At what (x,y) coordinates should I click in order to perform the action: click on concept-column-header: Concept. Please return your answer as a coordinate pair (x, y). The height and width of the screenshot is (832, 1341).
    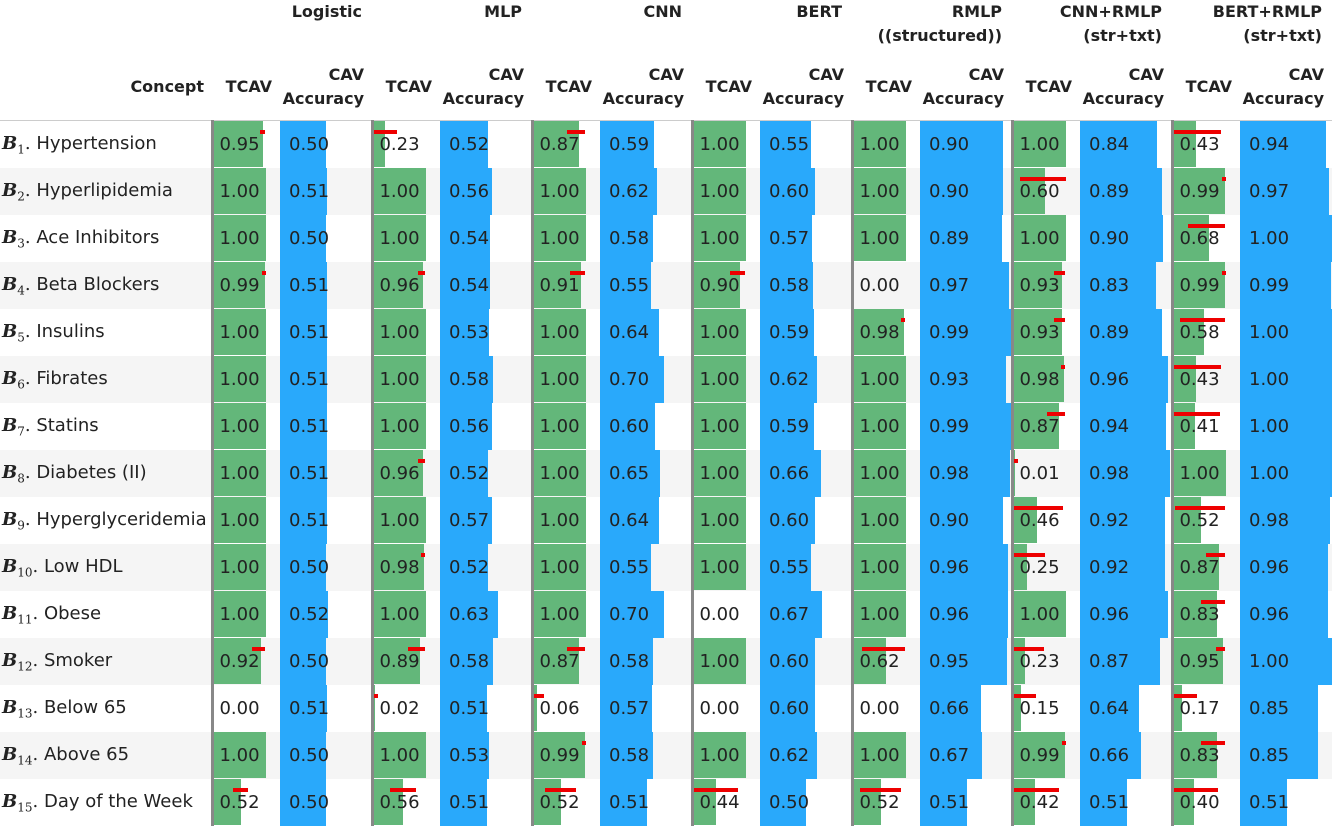
    Looking at the image, I should click on (106, 87).